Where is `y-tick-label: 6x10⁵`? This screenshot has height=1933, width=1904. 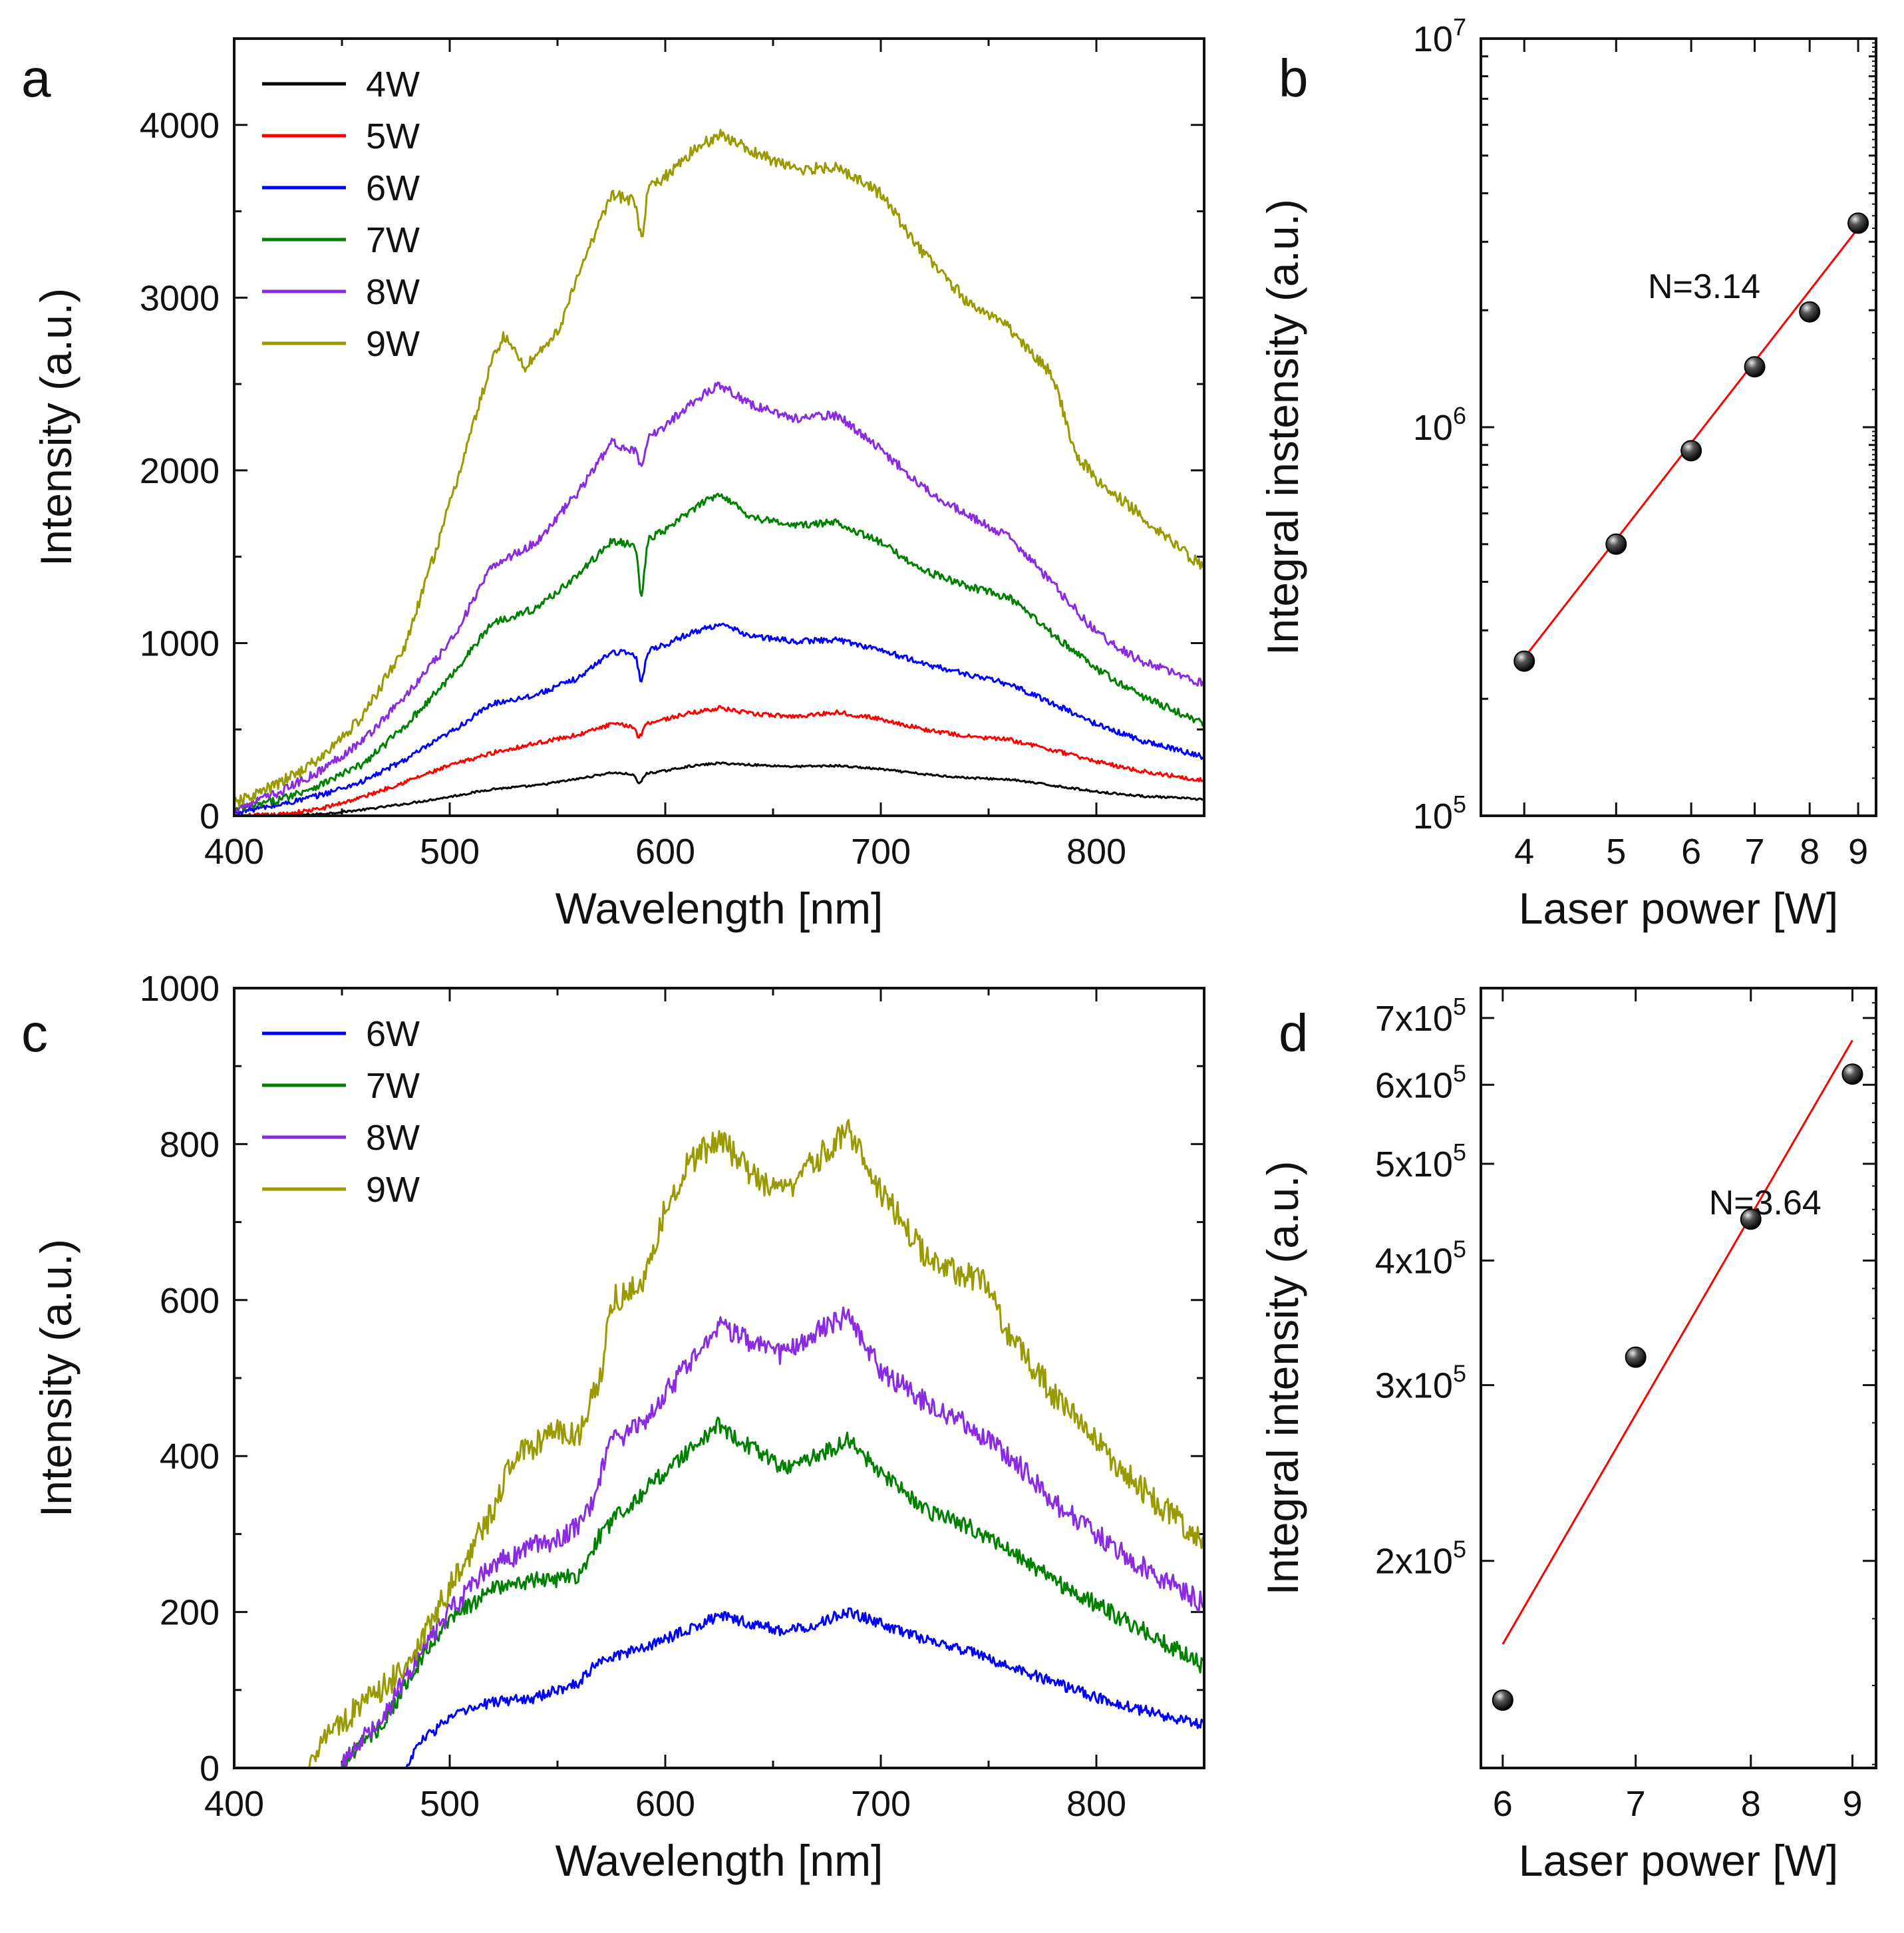 y-tick-label: 6x10⁵ is located at coordinates (1420, 1082).